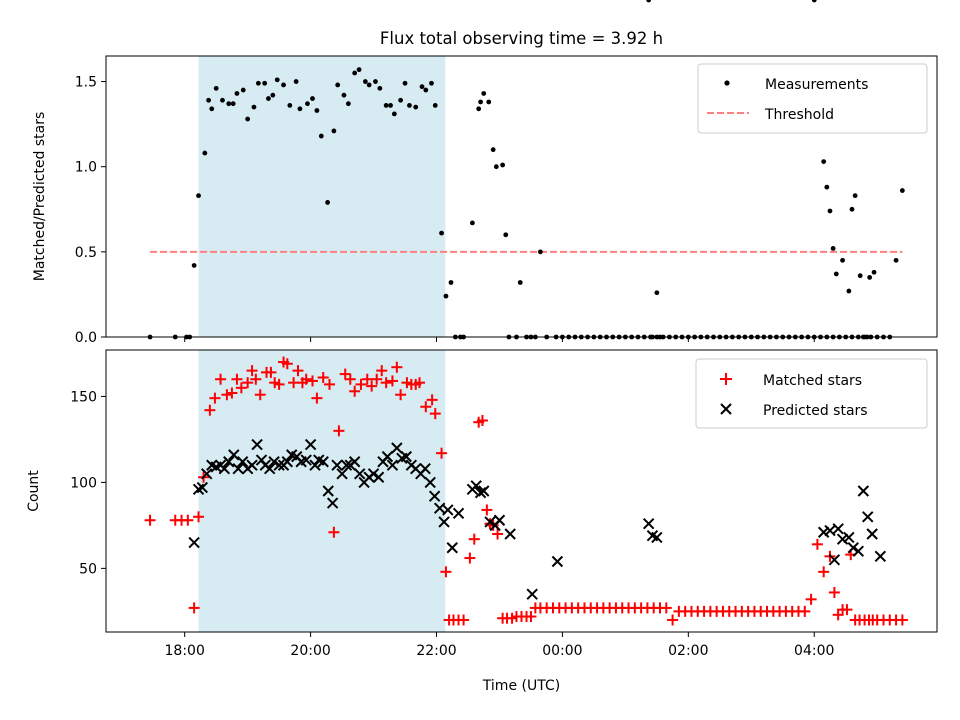 The width and height of the screenshot is (960, 720). I want to click on top-y-axis-label: Matched/Predicted stars, so click(40, 197).